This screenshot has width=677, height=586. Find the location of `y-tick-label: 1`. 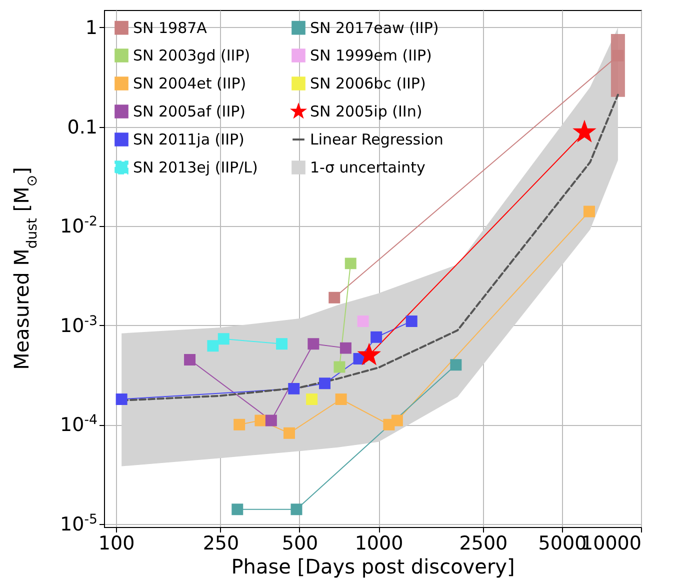

y-tick-label: 1 is located at coordinates (91, 27).